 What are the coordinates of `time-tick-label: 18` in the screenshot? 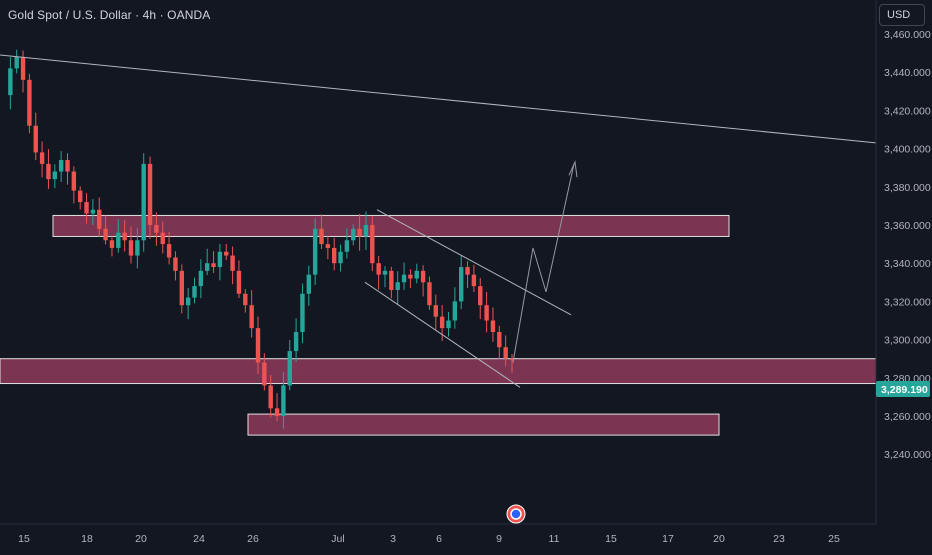 It's located at (87, 539).